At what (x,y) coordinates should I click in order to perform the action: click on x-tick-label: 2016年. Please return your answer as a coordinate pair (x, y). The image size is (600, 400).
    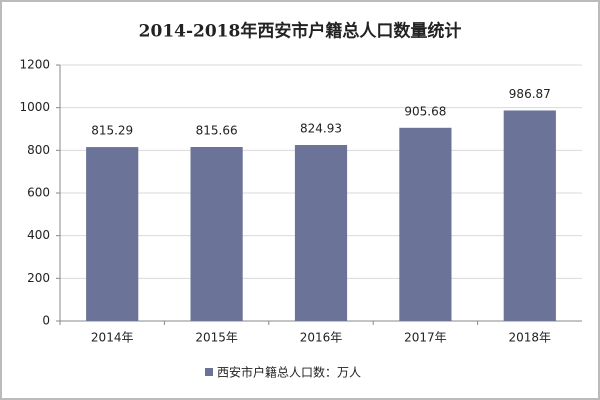
    Looking at the image, I should click on (321, 338).